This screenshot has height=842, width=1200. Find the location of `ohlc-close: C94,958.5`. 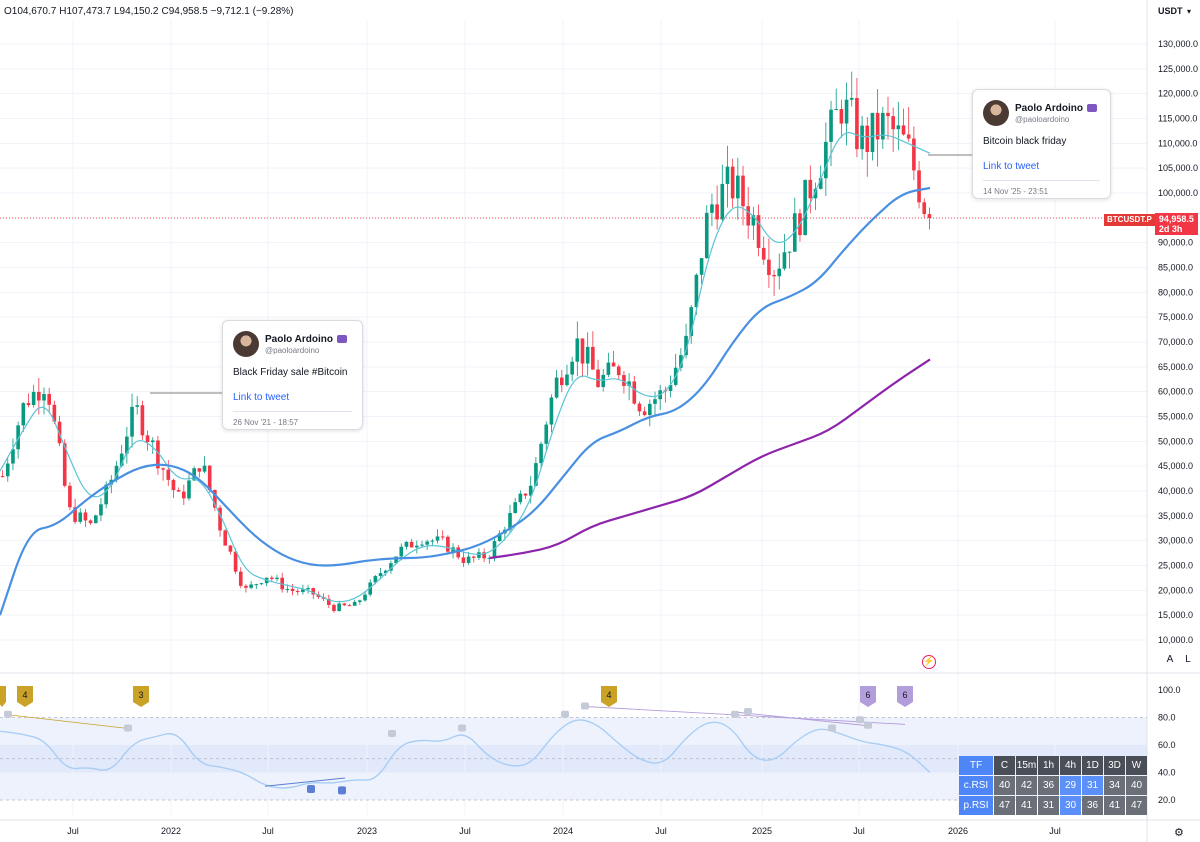

ohlc-close: C94,958.5 is located at coordinates (184, 11).